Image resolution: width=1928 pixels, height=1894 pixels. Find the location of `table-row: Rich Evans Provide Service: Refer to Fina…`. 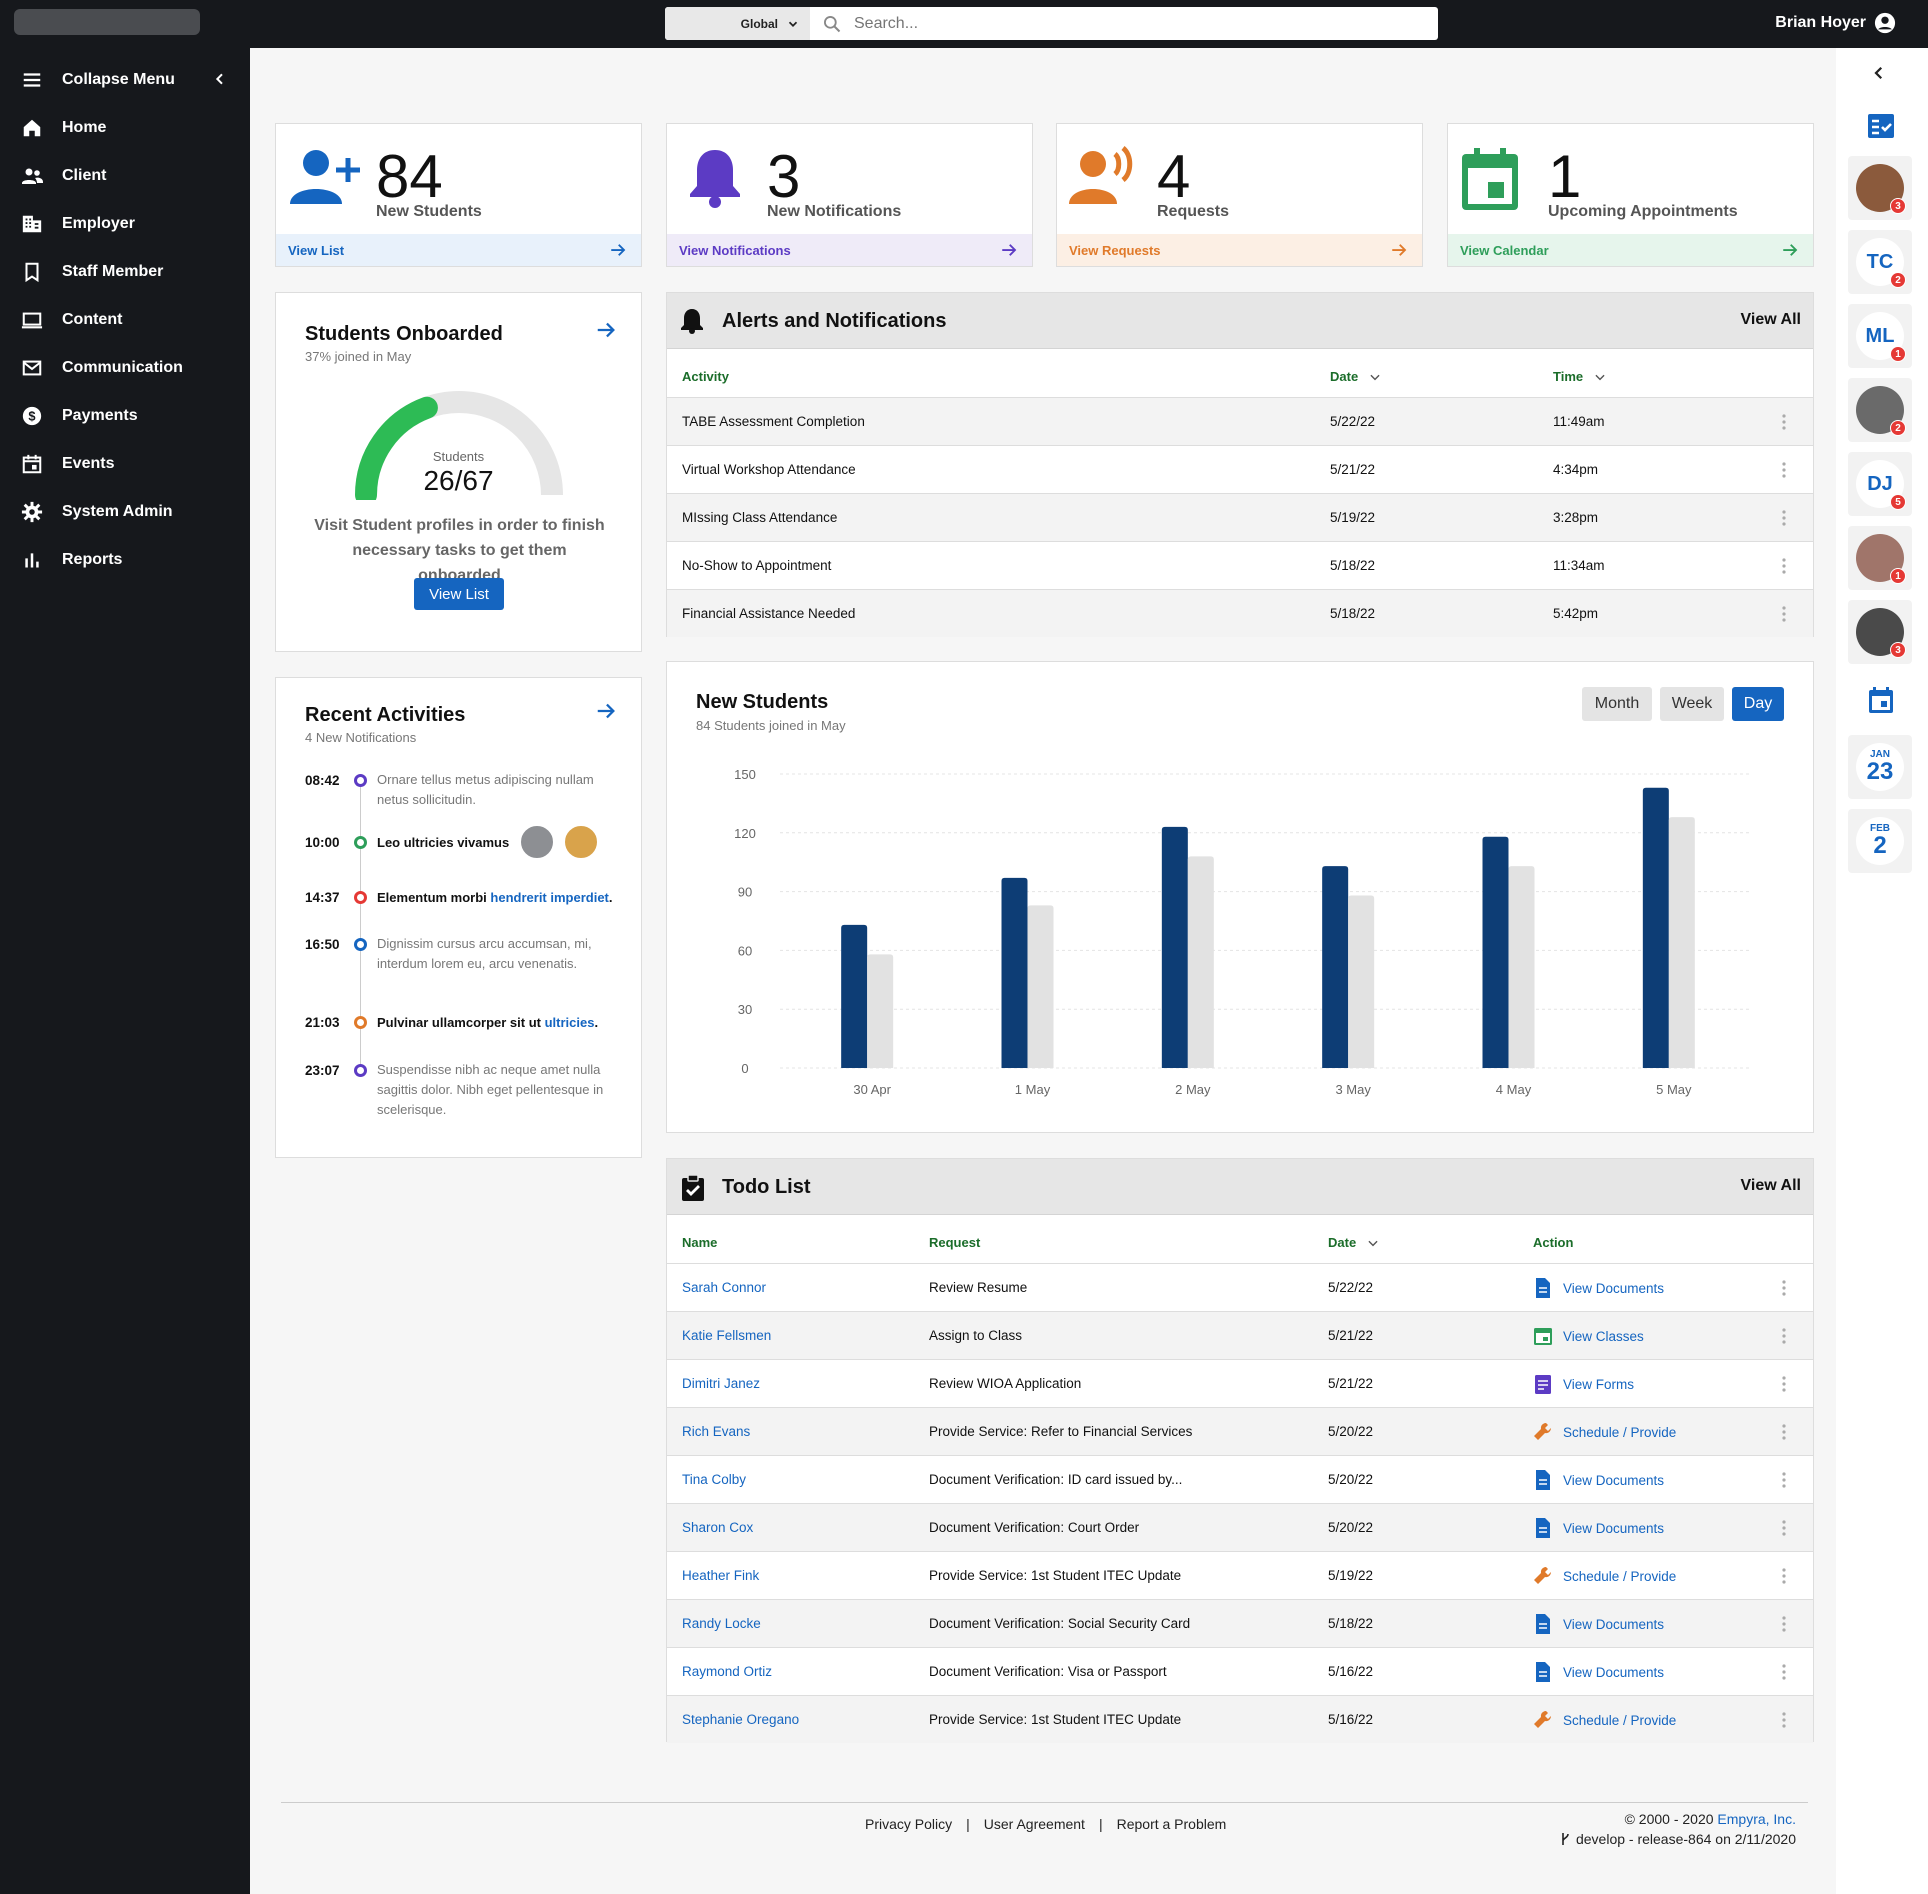

table-row: Rich Evans Provide Service: Refer to Fina… is located at coordinates (1240, 1431).